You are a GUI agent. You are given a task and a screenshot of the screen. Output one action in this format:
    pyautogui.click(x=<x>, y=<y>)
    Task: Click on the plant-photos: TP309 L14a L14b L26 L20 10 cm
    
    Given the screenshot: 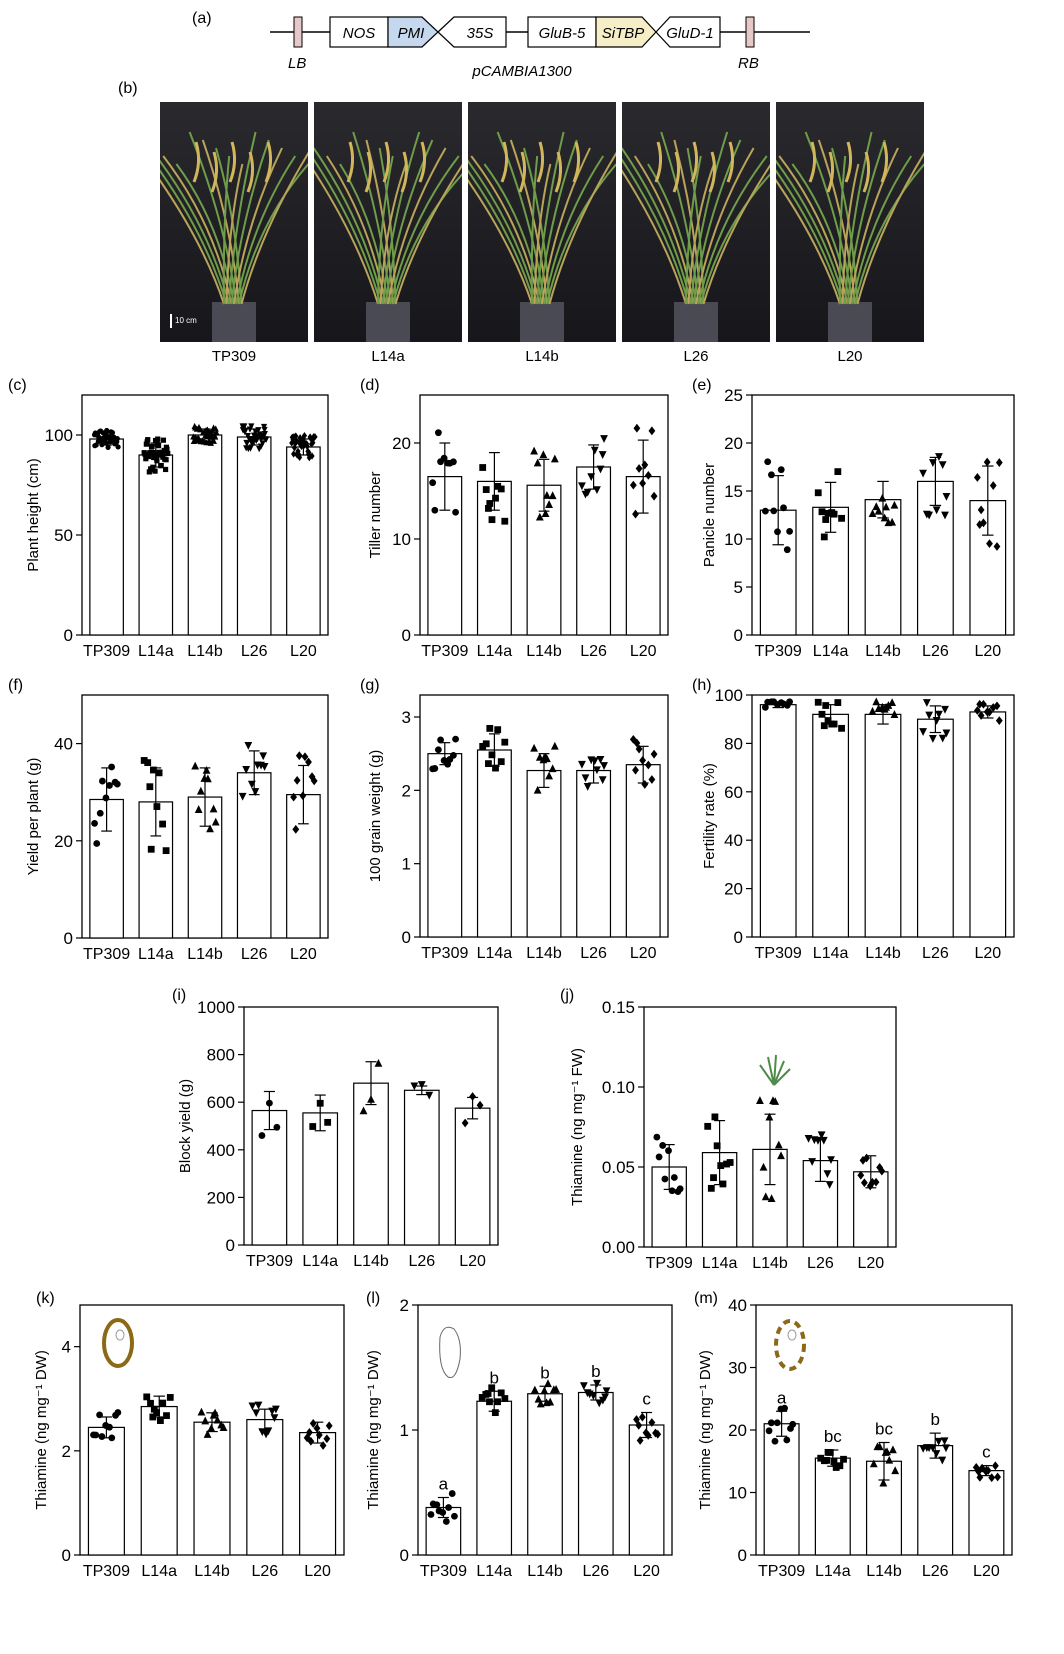 What is the action you would take?
    pyautogui.click(x=555, y=232)
    